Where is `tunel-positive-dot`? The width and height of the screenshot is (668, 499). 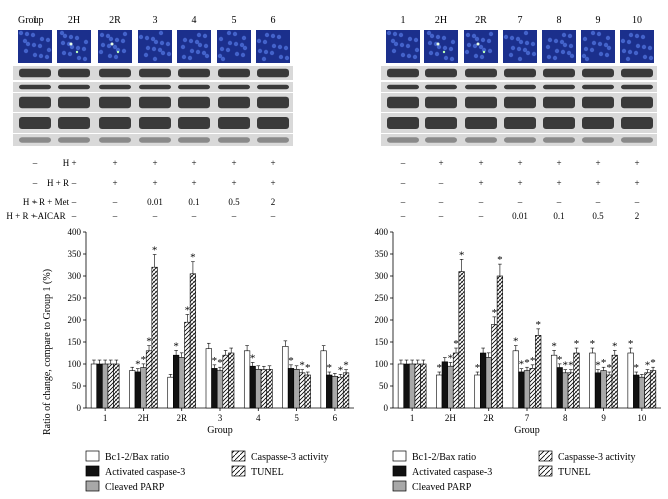 tunel-positive-dot is located at coordinates (118, 52).